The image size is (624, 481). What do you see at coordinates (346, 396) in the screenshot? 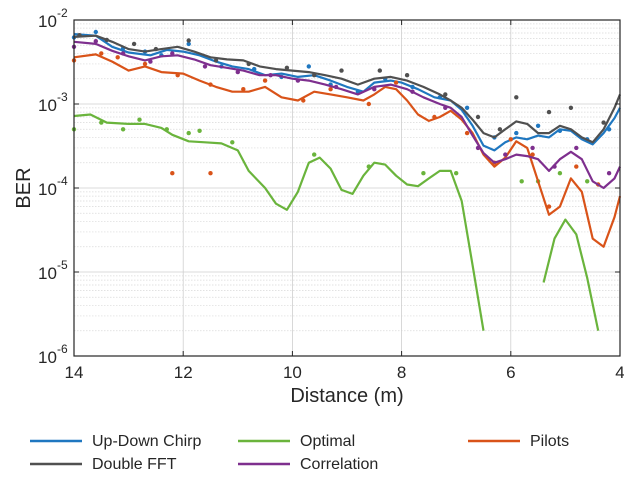
I see `x-axis-label: Distance (m)` at bounding box center [346, 396].